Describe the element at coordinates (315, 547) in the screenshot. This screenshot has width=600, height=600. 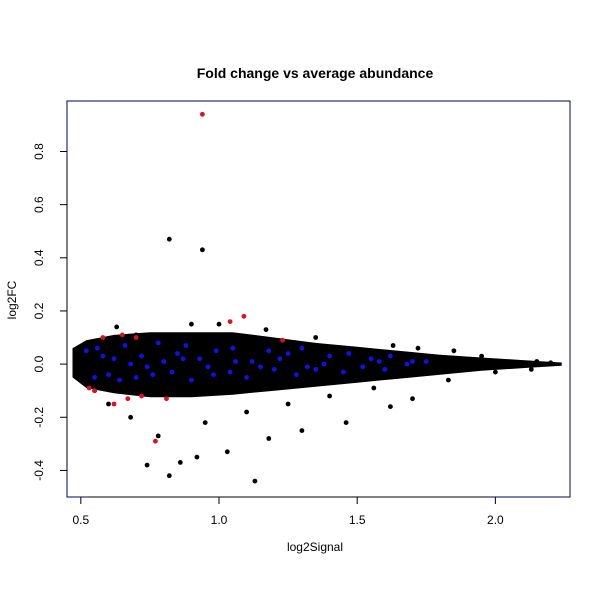
I see `x-axis-label: log2Signal` at that location.